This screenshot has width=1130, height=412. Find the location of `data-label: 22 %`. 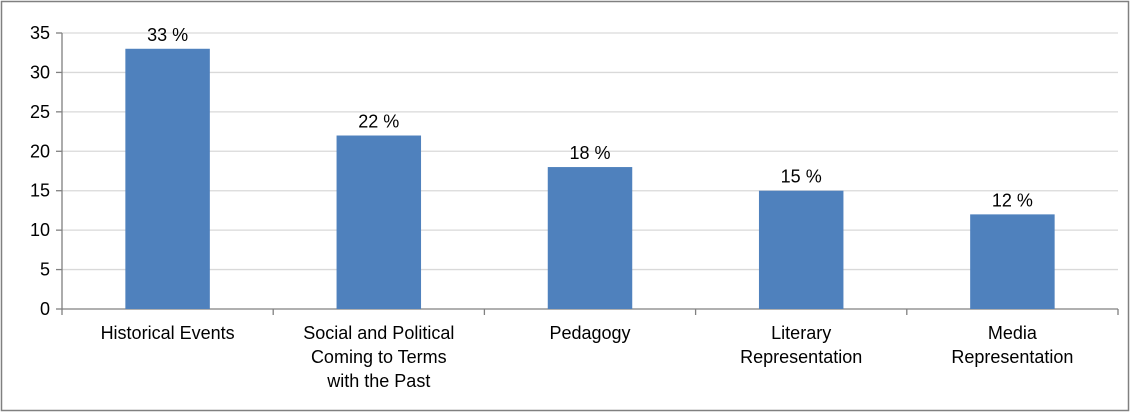

data-label: 22 % is located at coordinates (378, 122).